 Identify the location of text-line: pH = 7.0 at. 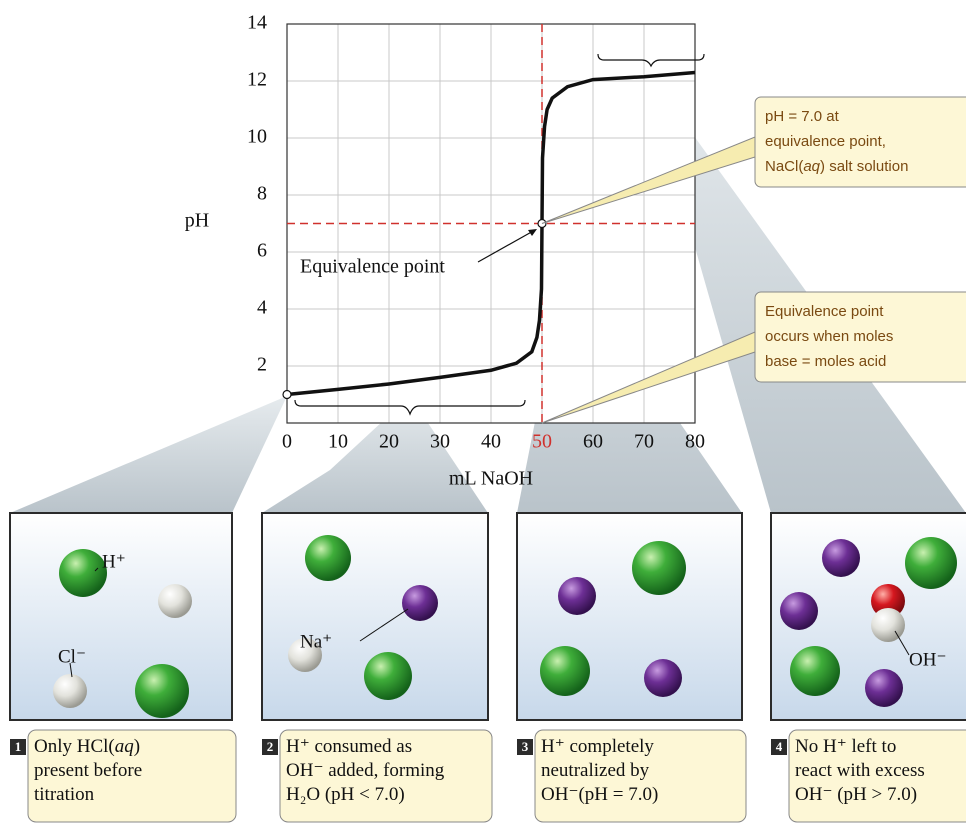
(802, 116).